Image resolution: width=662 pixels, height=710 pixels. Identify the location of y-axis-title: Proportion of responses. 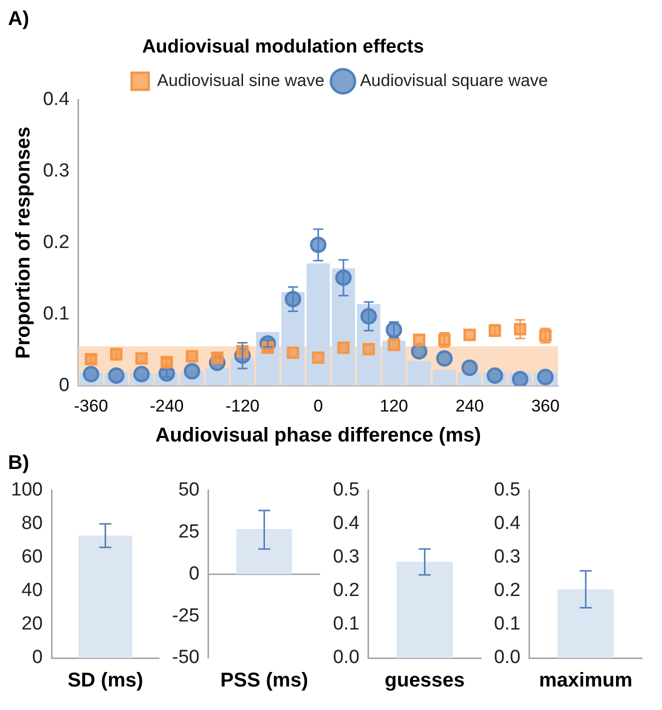
(23, 242).